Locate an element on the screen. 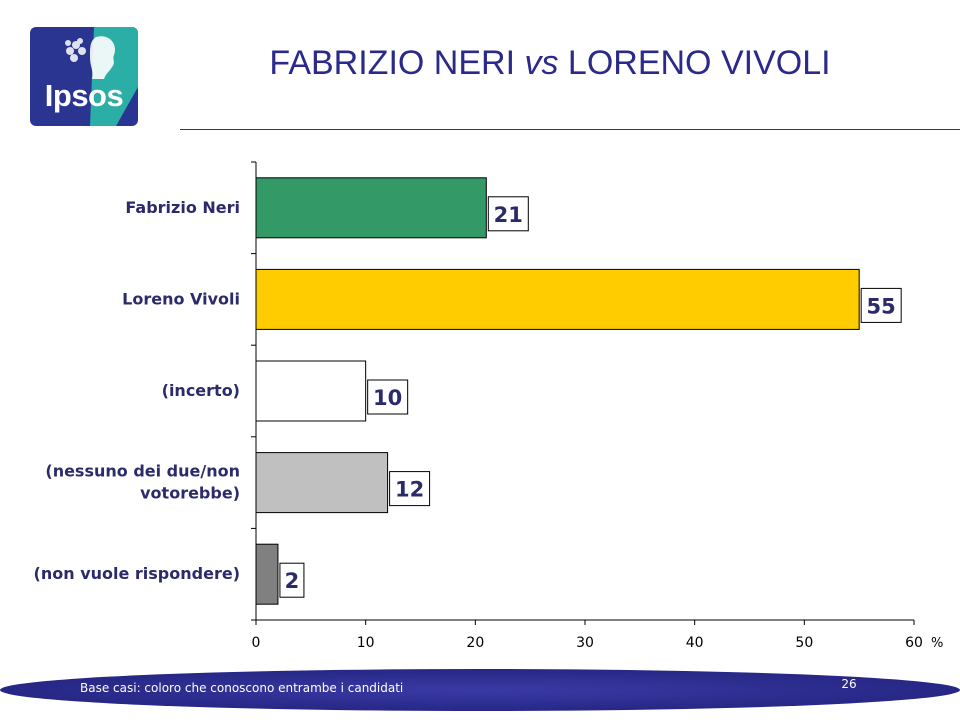 Image resolution: width=960 pixels, height=720 pixels. x-tick-label: 50 is located at coordinates (804, 643).